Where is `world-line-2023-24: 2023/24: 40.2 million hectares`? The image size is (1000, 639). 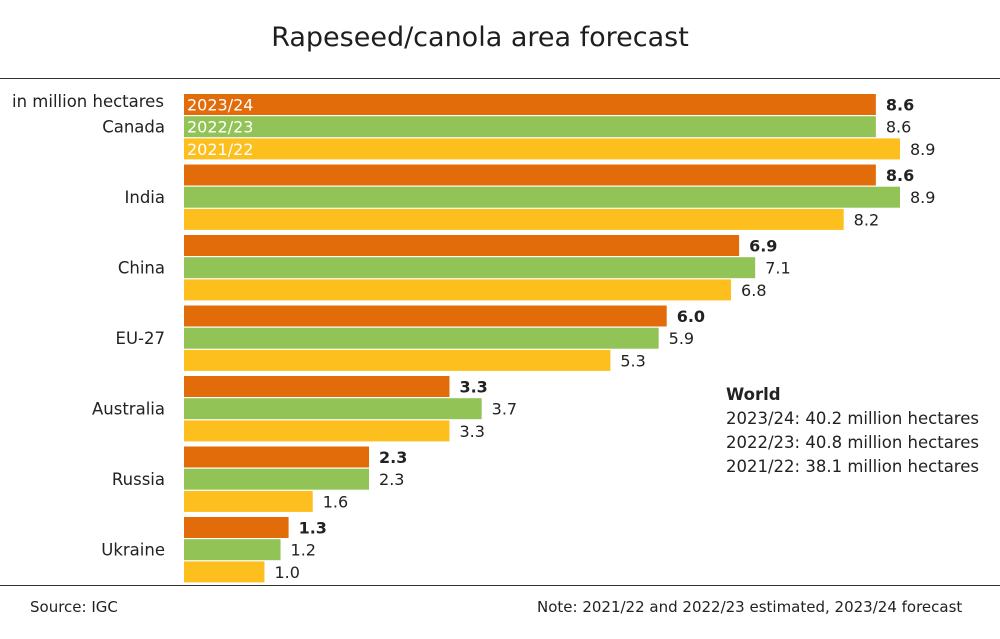
world-line-2023-24: 2023/24: 40.2 million hectares is located at coordinates (852, 418).